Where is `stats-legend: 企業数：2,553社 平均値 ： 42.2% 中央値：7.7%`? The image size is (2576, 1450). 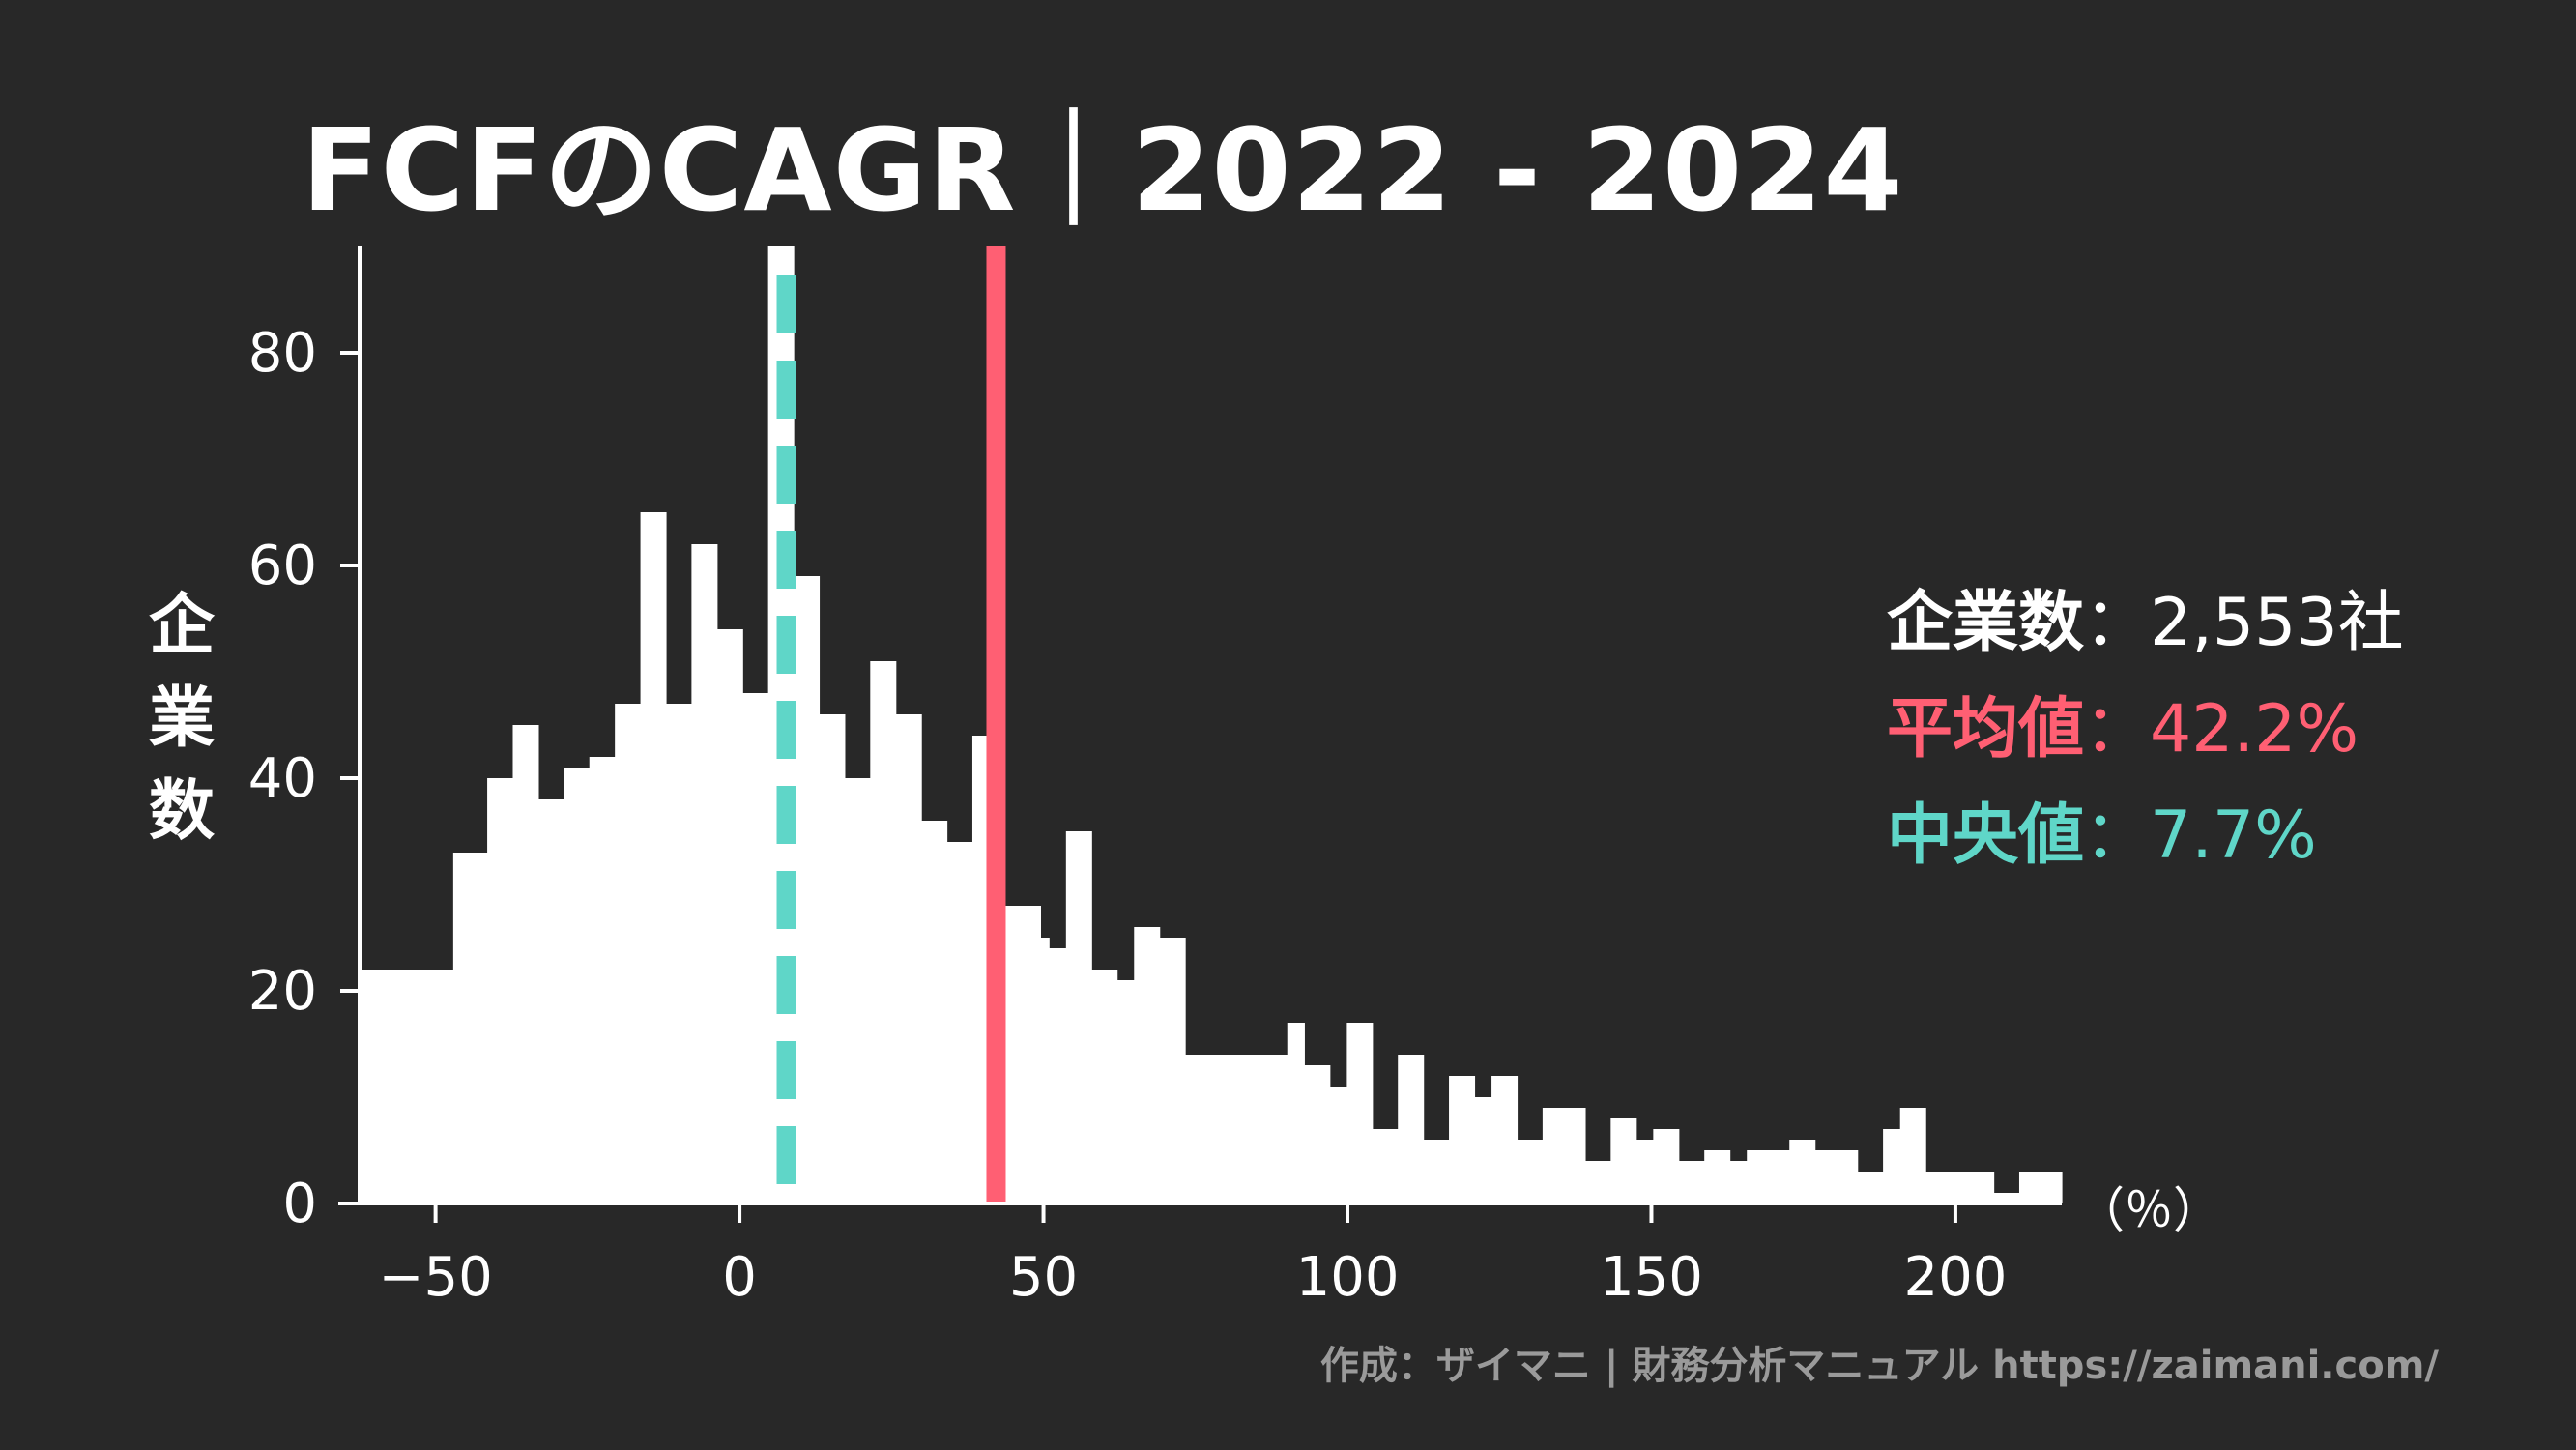
stats-legend: 企業数：2,553社 平均値 ： 42.2% 中央値：7.7% is located at coordinates (2145, 729).